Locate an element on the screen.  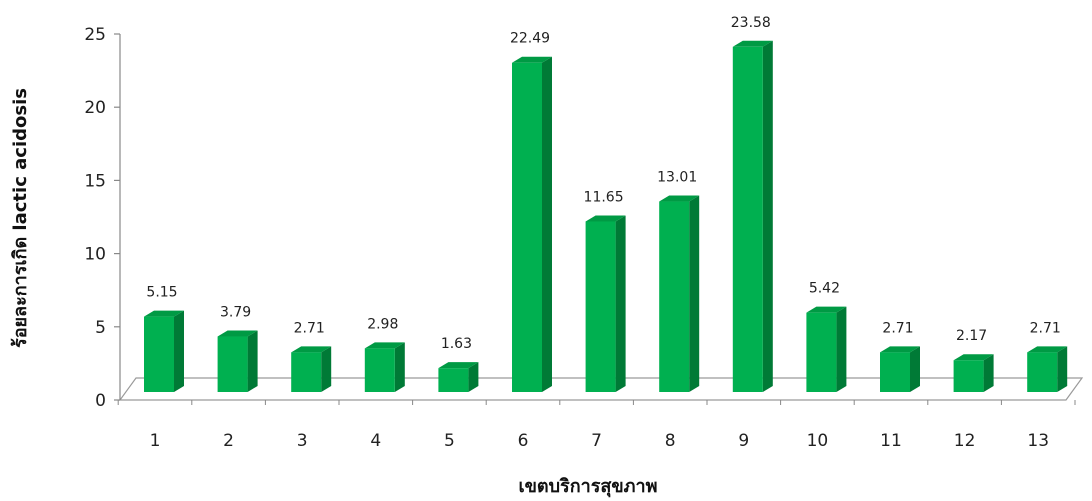
chart-floor-plane is located at coordinates (601, 389).